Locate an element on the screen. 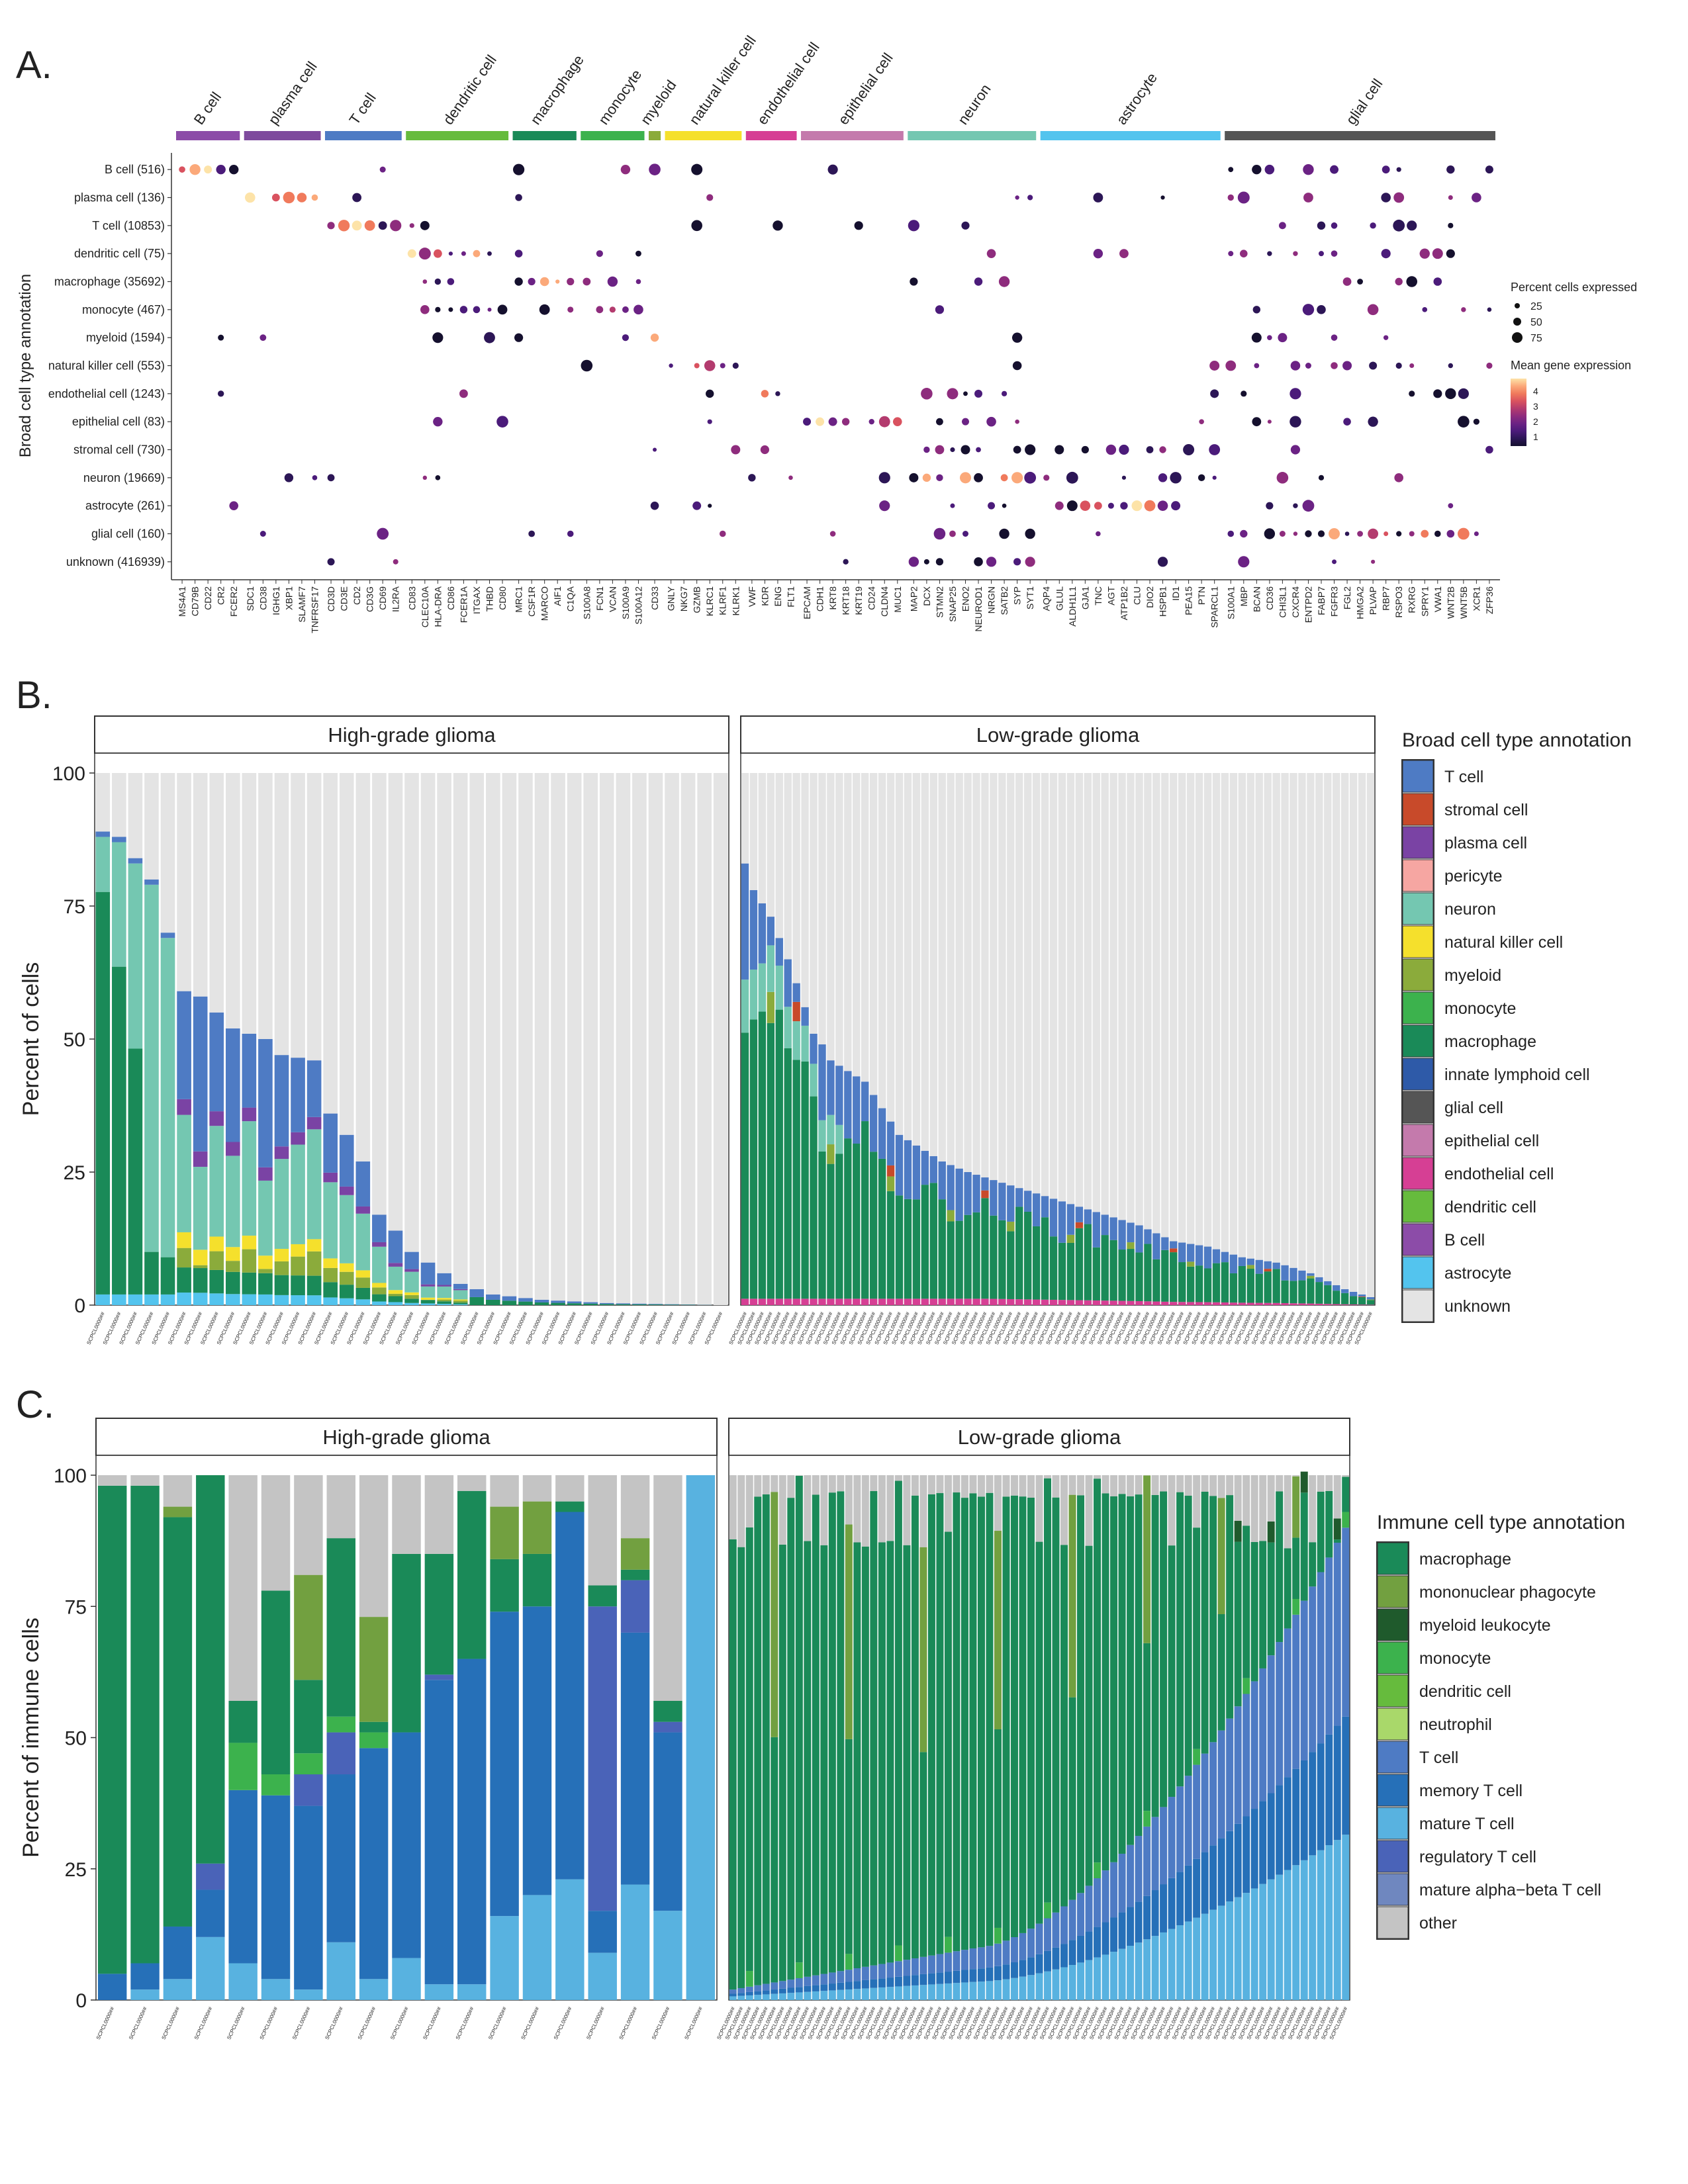 The height and width of the screenshot is (2184, 1688). legend-label: epithelial cell is located at coordinates (1491, 1141).